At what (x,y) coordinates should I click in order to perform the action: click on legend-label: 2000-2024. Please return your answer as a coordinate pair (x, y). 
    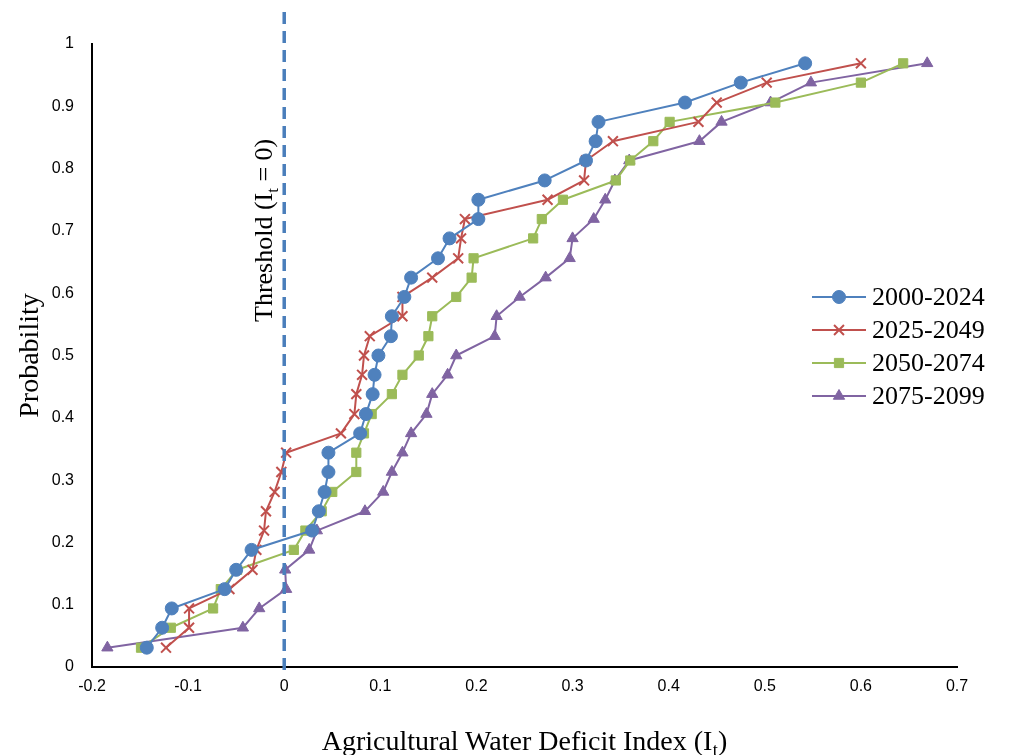
    Looking at the image, I should click on (928, 296).